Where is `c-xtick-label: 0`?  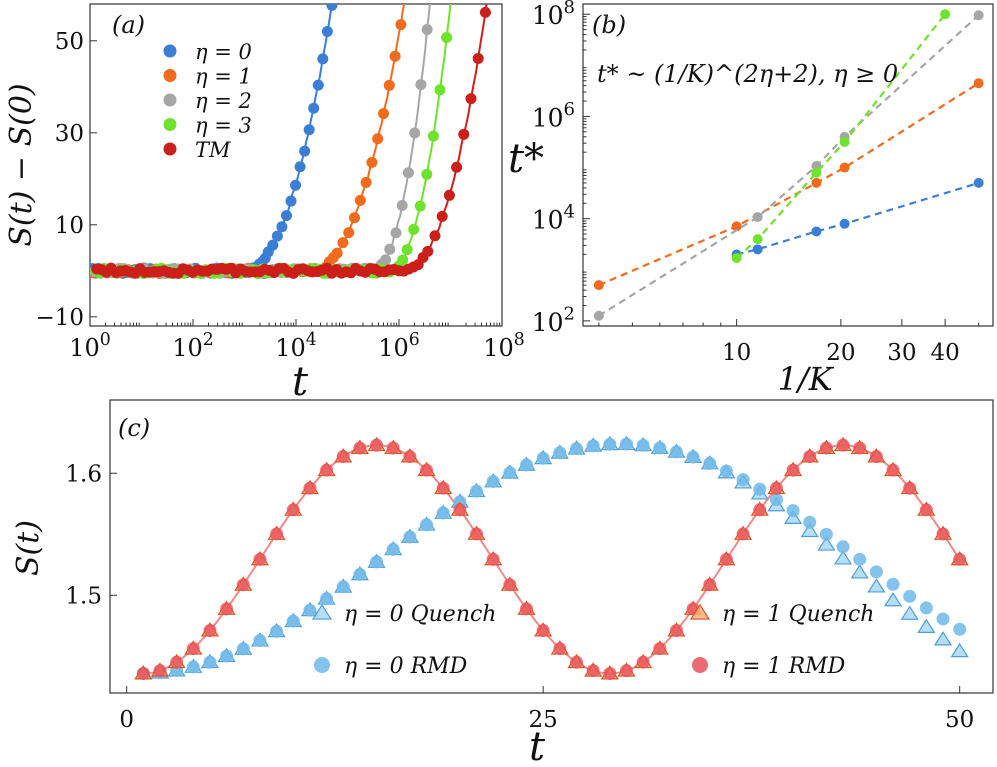 c-xtick-label: 0 is located at coordinates (126, 720).